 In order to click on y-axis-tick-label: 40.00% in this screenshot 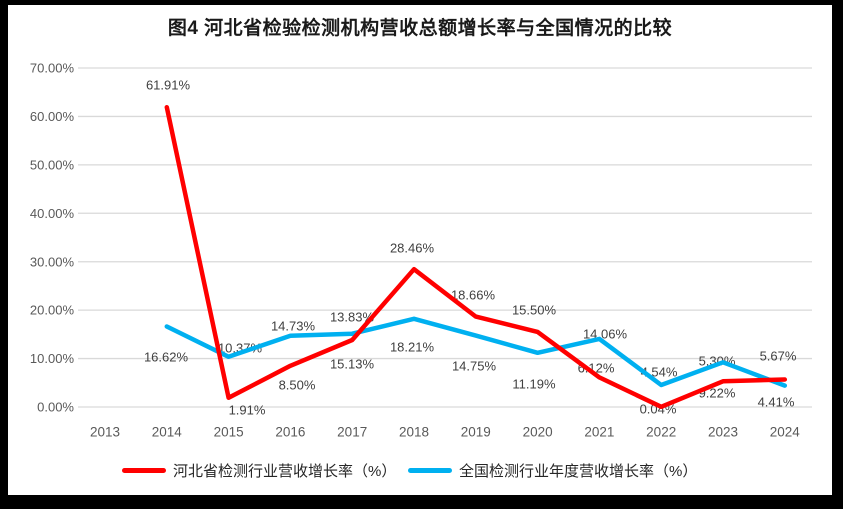, I will do `click(52, 213)`.